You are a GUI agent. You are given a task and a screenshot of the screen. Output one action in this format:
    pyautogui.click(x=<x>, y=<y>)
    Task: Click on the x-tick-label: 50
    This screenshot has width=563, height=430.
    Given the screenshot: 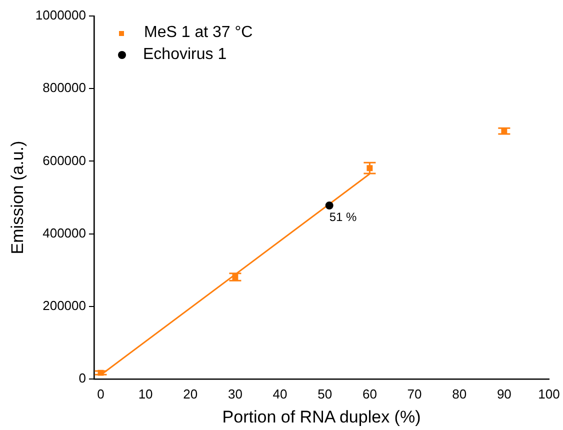 What is the action you would take?
    pyautogui.click(x=325, y=394)
    